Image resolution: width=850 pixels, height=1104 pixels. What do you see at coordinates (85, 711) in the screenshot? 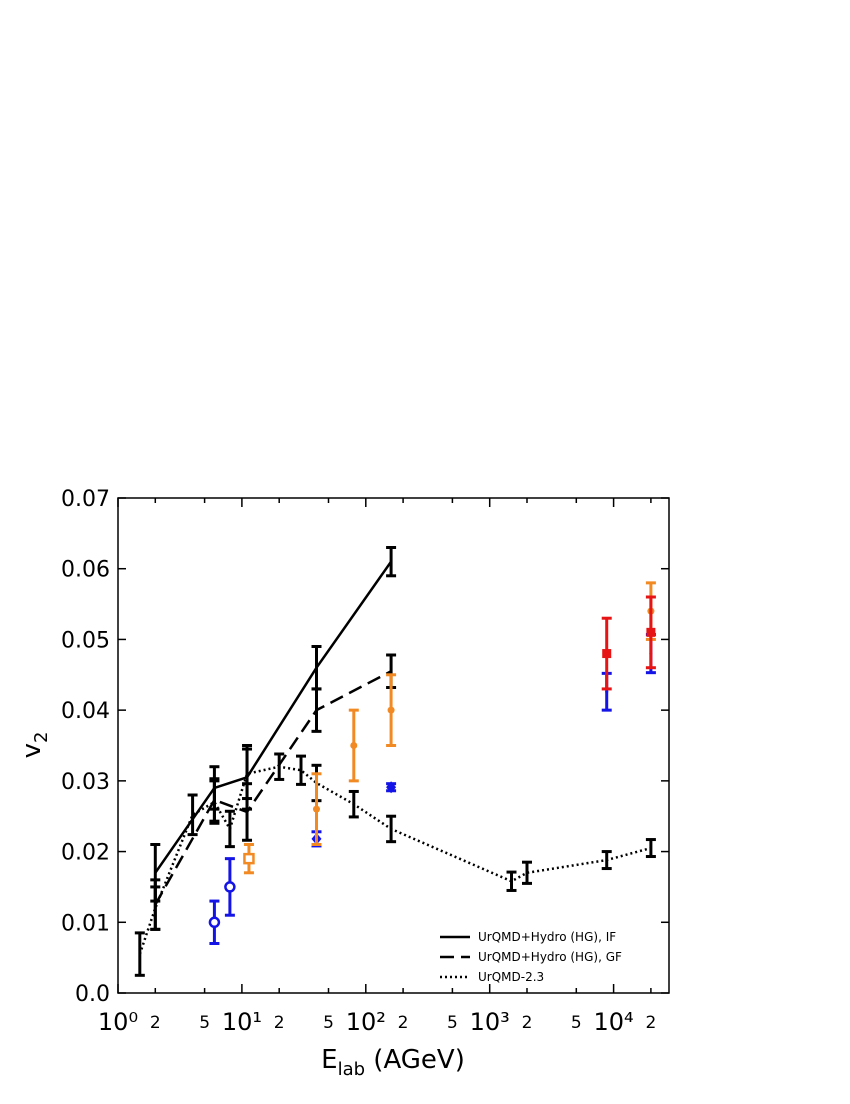
I see `y-tick-label: 0.04` at bounding box center [85, 711].